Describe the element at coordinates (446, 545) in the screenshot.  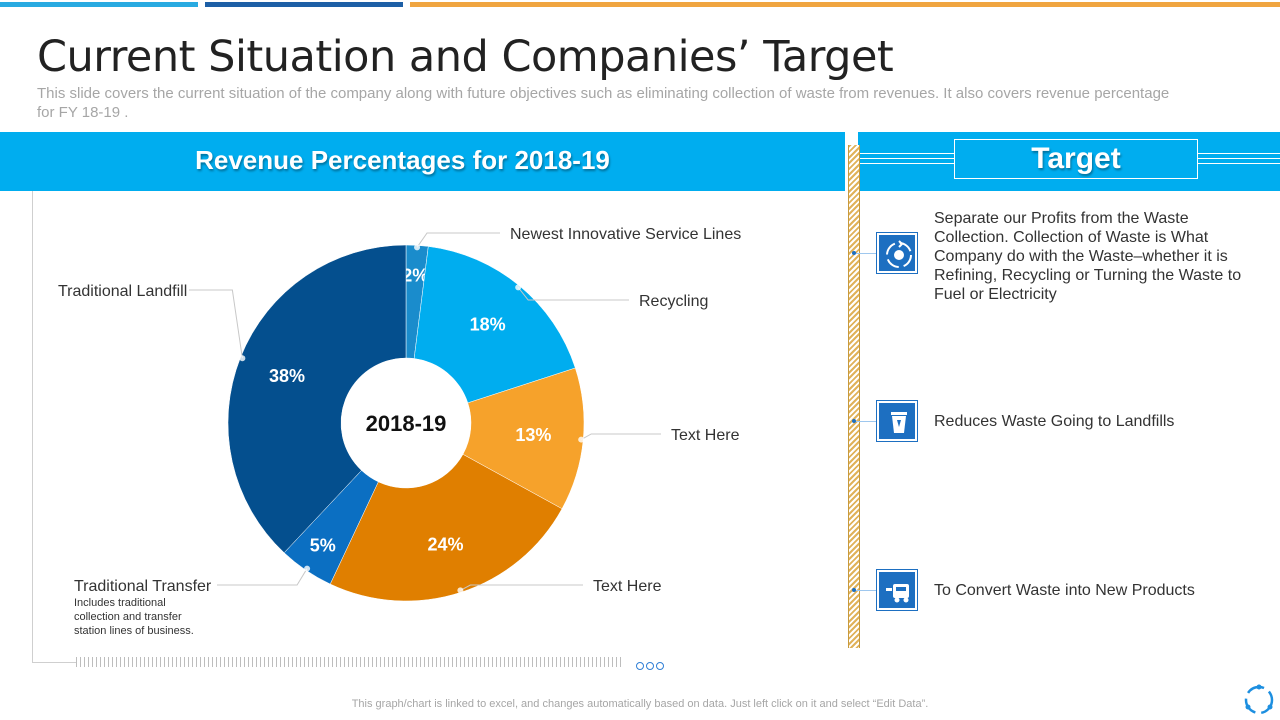
I see `slice-value-label: 24%` at that location.